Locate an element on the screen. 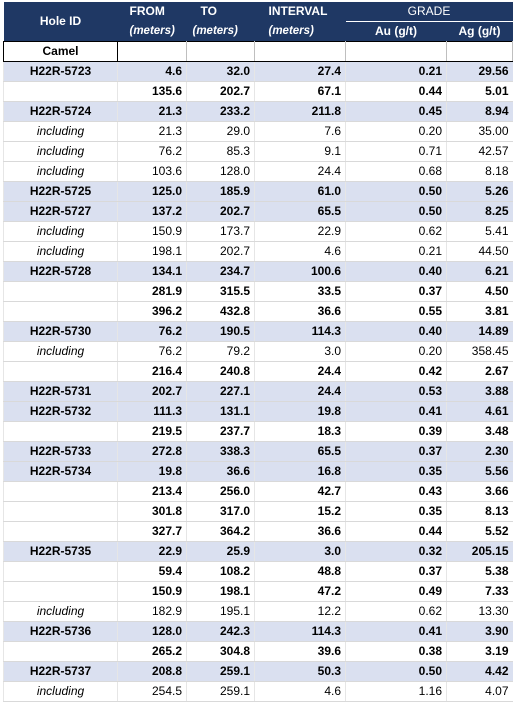  cell-au: 0.40 is located at coordinates (396, 331).